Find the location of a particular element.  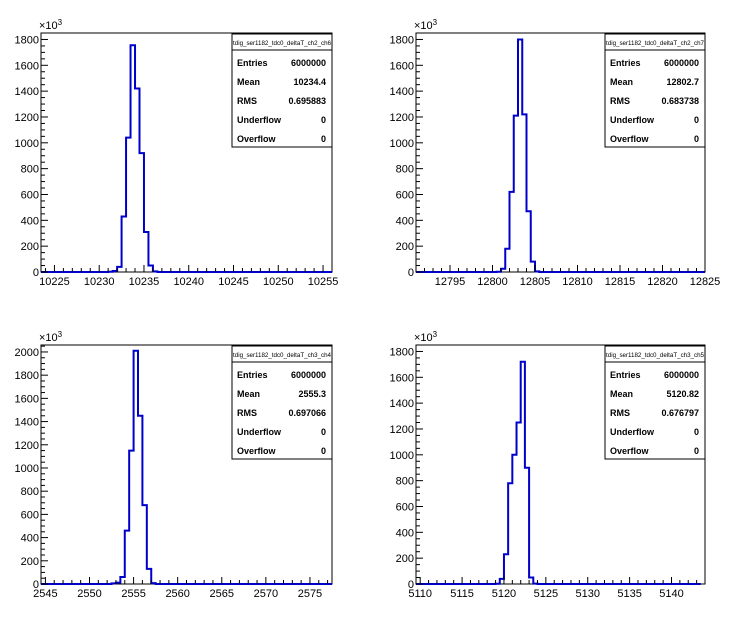

stats-value: 10234.4 is located at coordinates (309, 82).